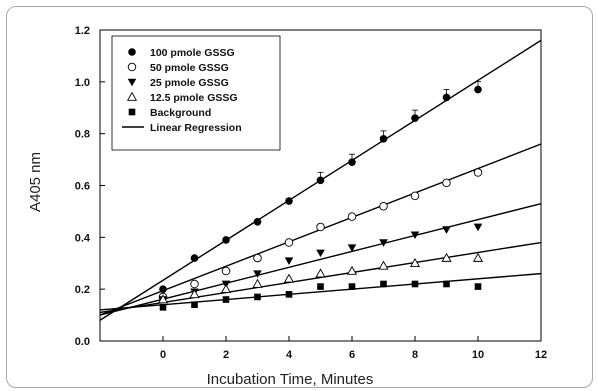  I want to click on legend-label: 100 pmole GSSG, so click(192, 53).